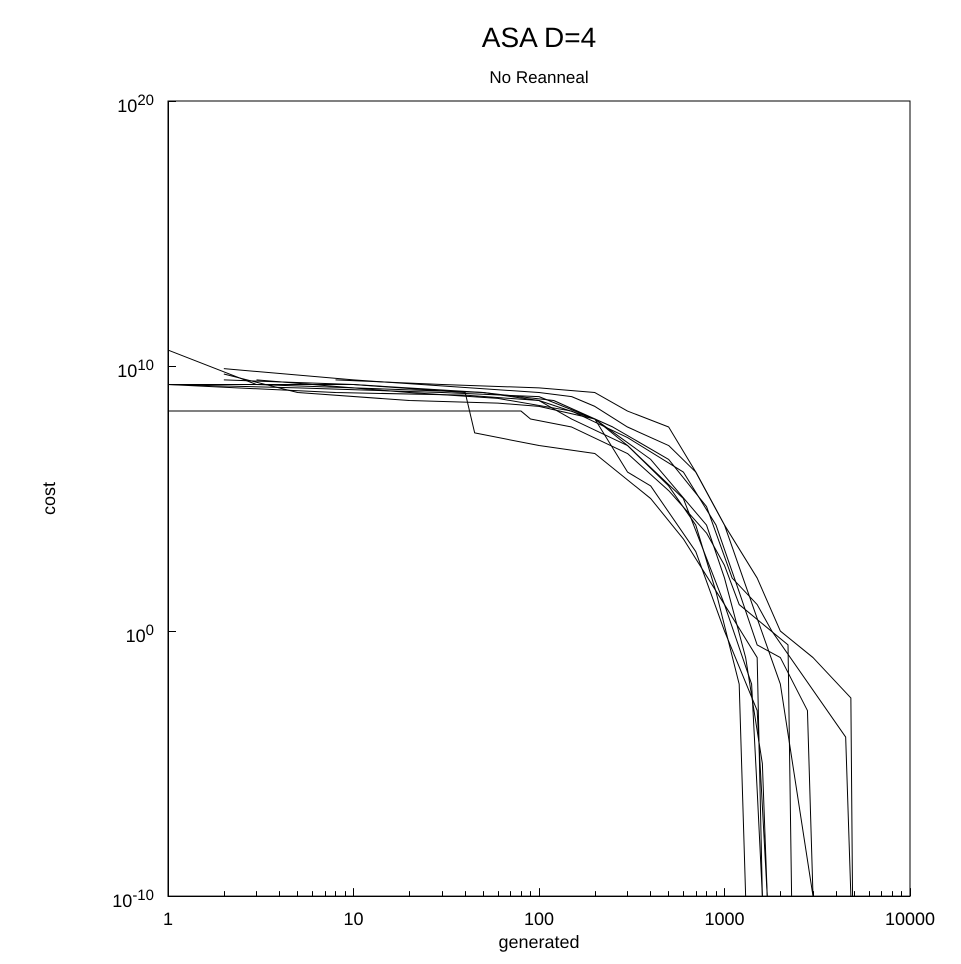  What do you see at coordinates (539, 942) in the screenshot?
I see `x-axis-title: generated` at bounding box center [539, 942].